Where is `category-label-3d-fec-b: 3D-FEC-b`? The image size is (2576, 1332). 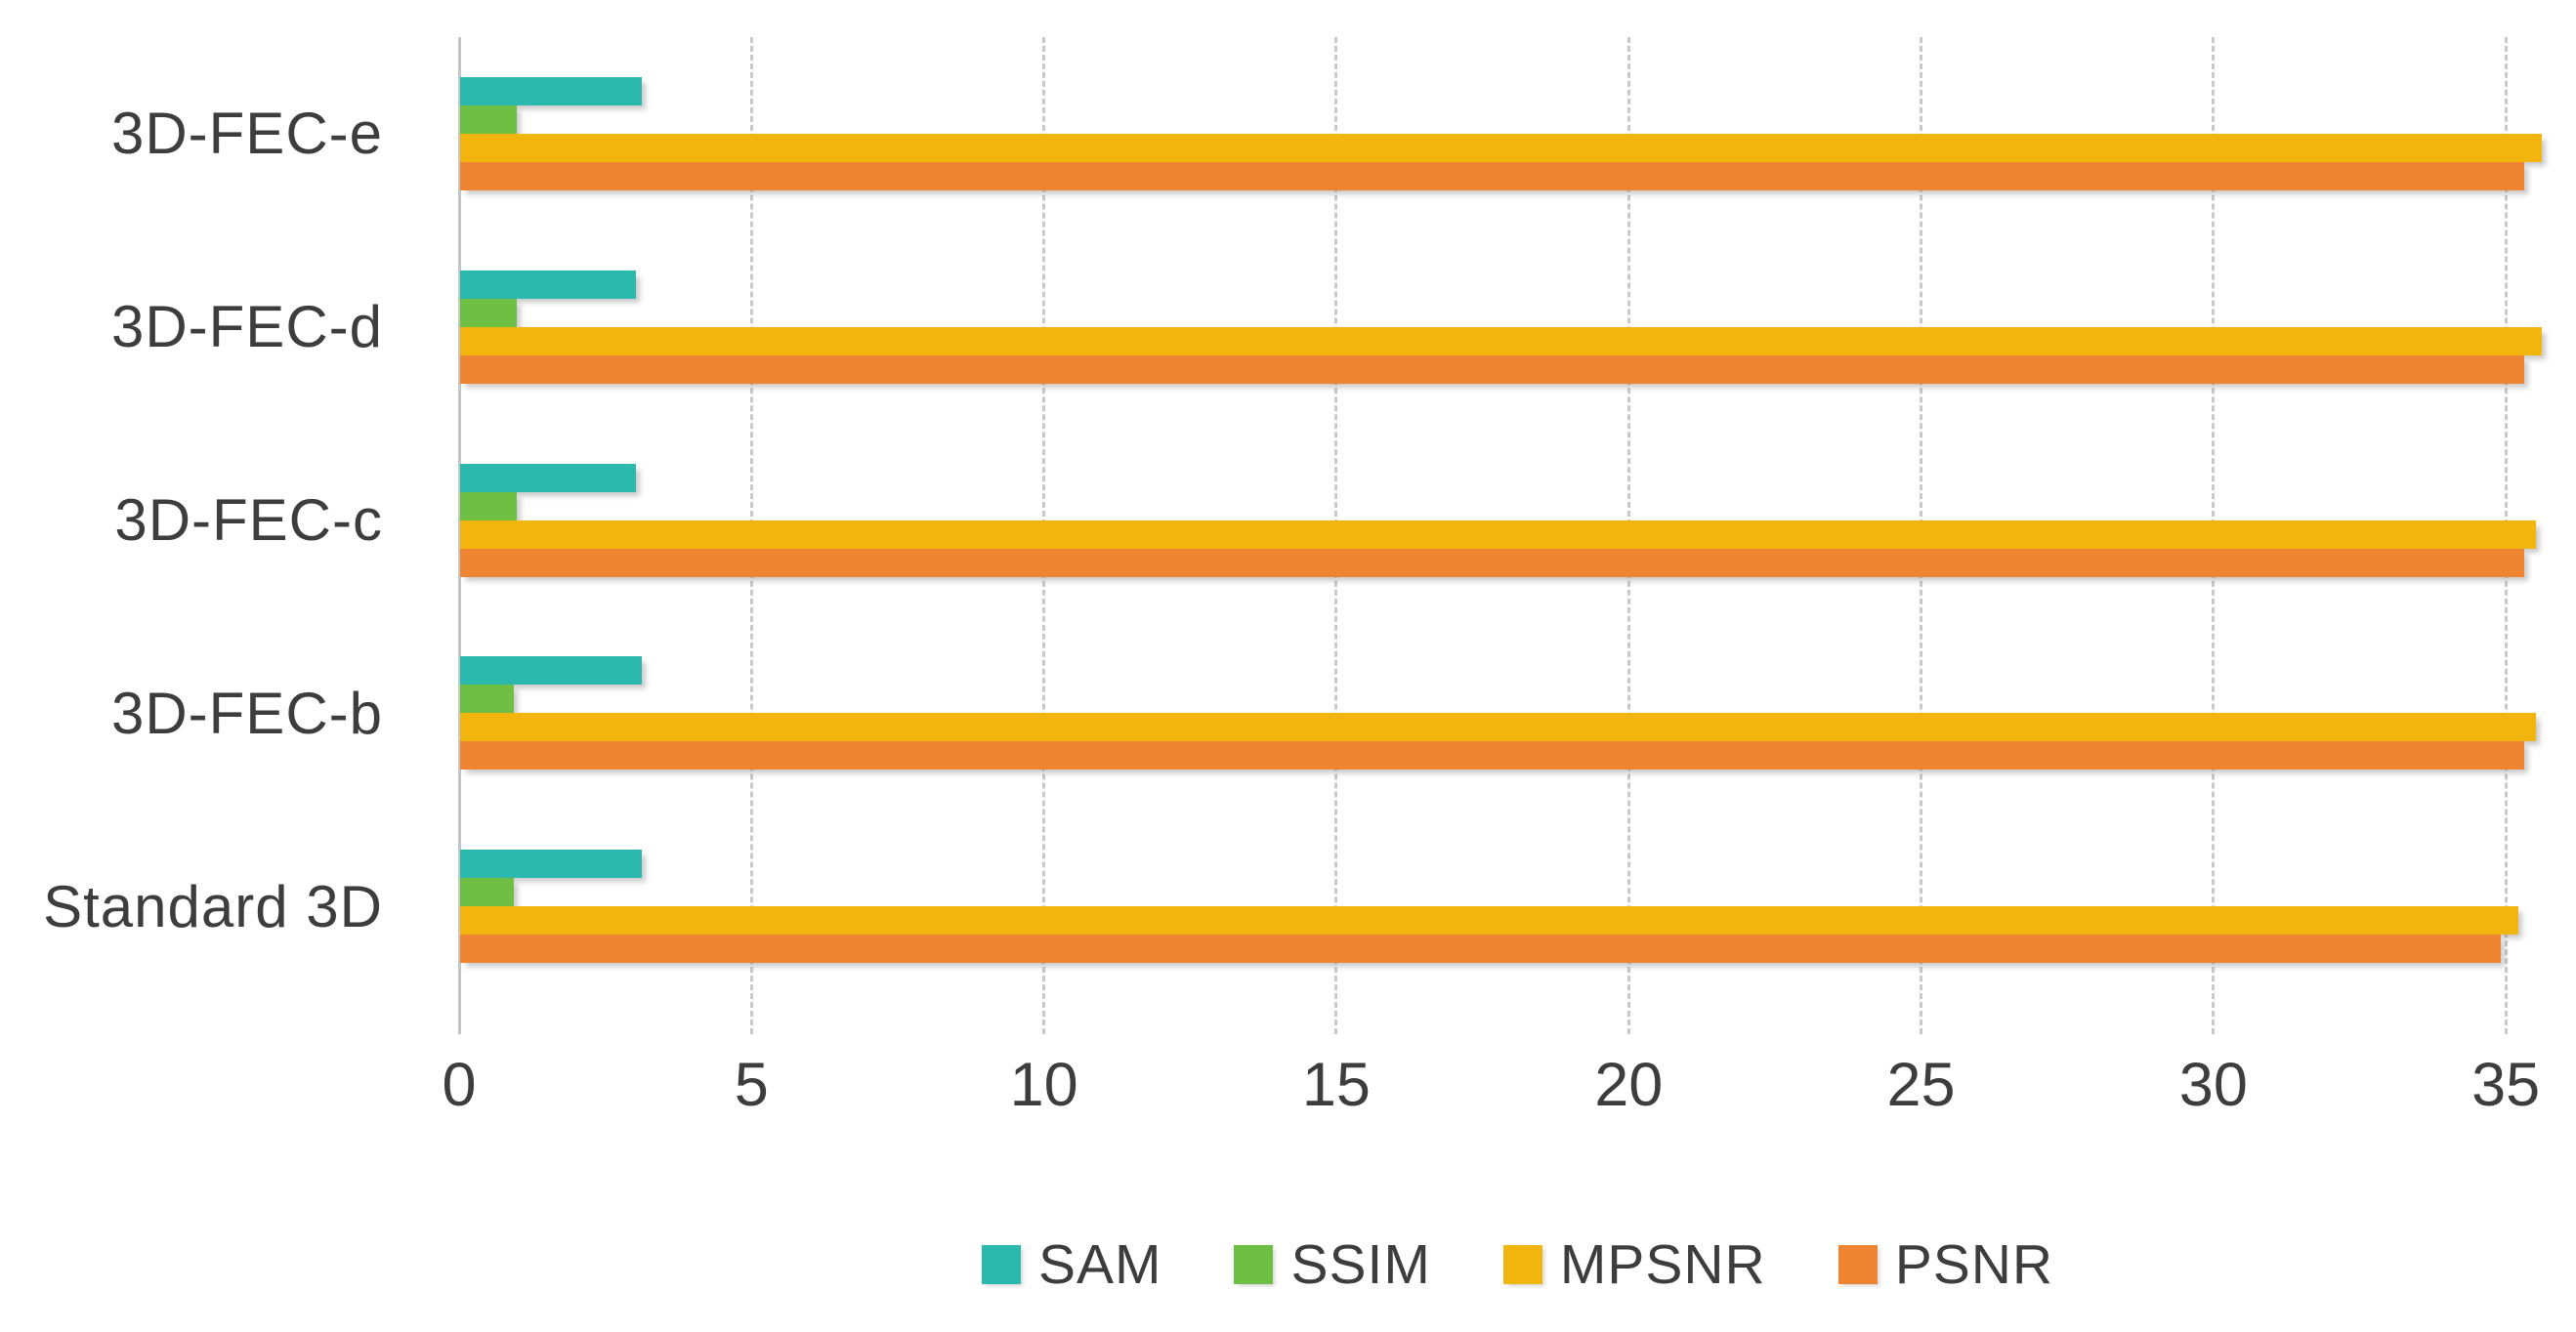 category-label-3d-fec-b: 3D-FEC-b is located at coordinates (246, 713).